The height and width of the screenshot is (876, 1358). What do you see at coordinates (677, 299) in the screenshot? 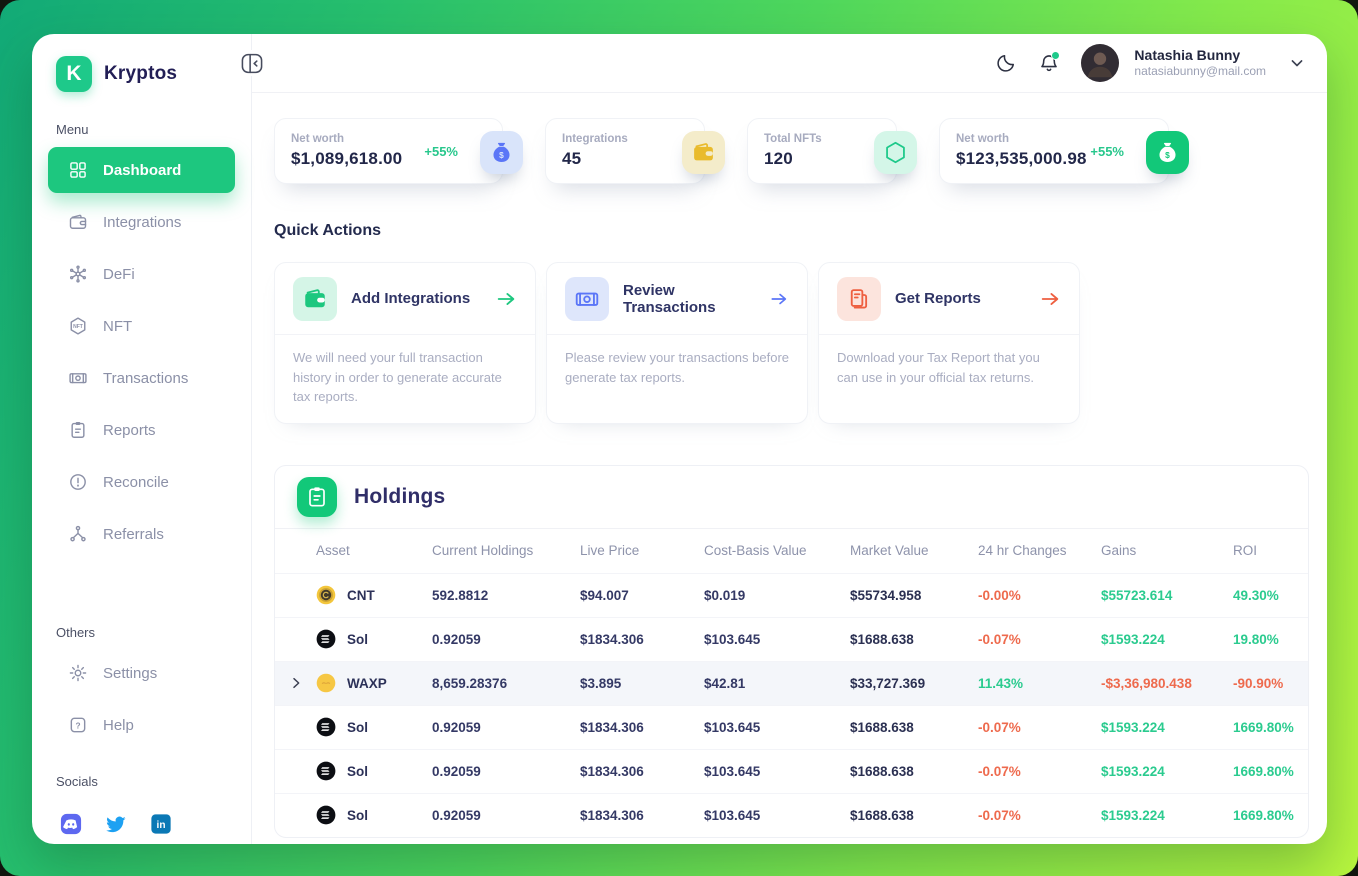
I see `quick-action-top: Review Transactions` at bounding box center [677, 299].